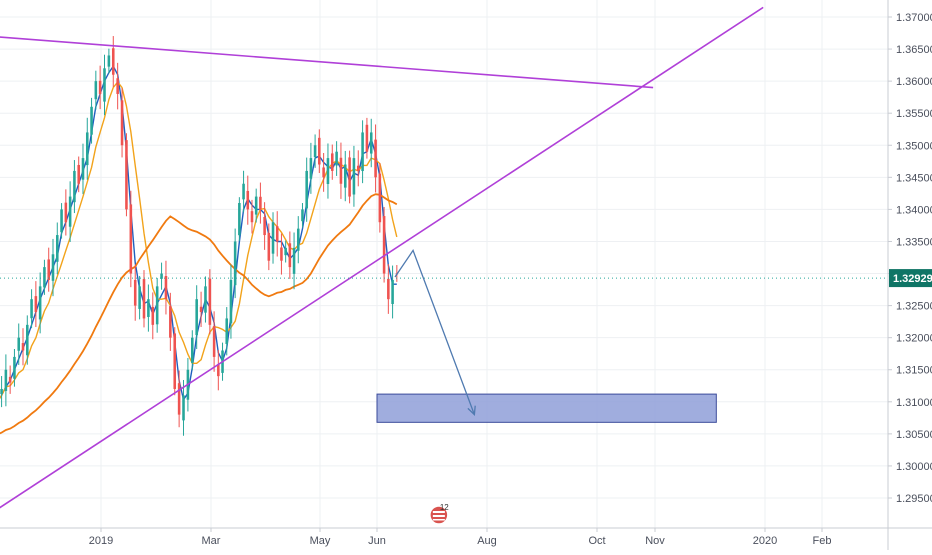 The image size is (932, 555). I want to click on event-marker: 12, so click(439, 514).